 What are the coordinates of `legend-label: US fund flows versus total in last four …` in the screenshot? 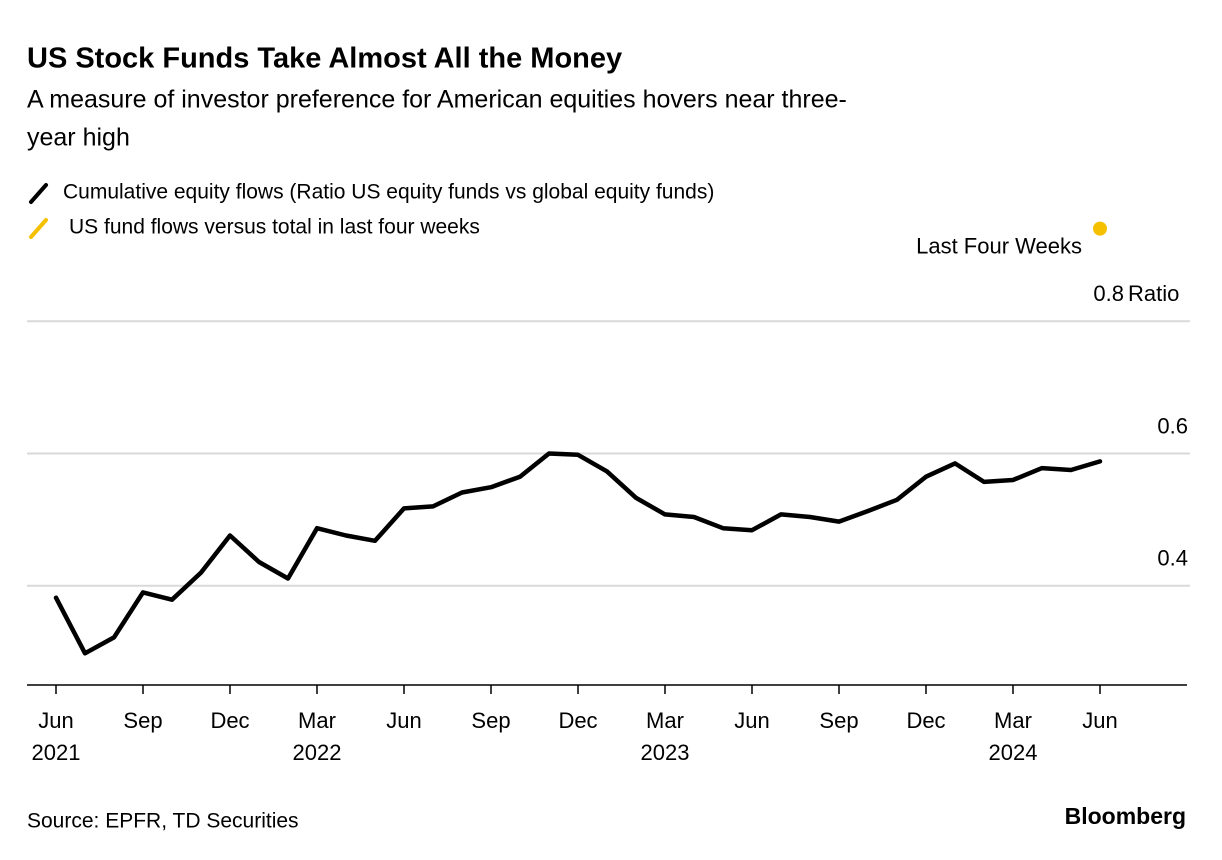 It's located at (274, 227).